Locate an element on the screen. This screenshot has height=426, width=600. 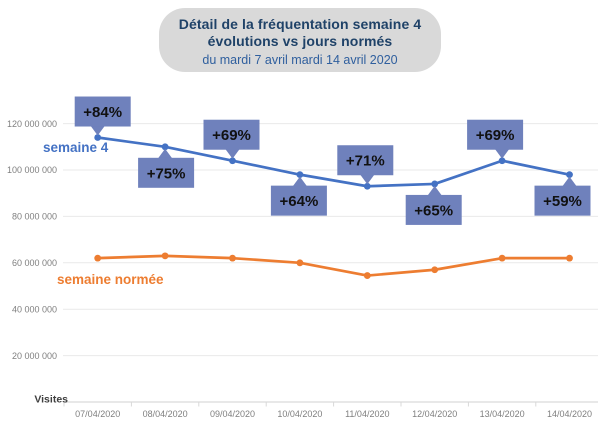
x-axis-label: 10/04/2020 is located at coordinates (299, 414).